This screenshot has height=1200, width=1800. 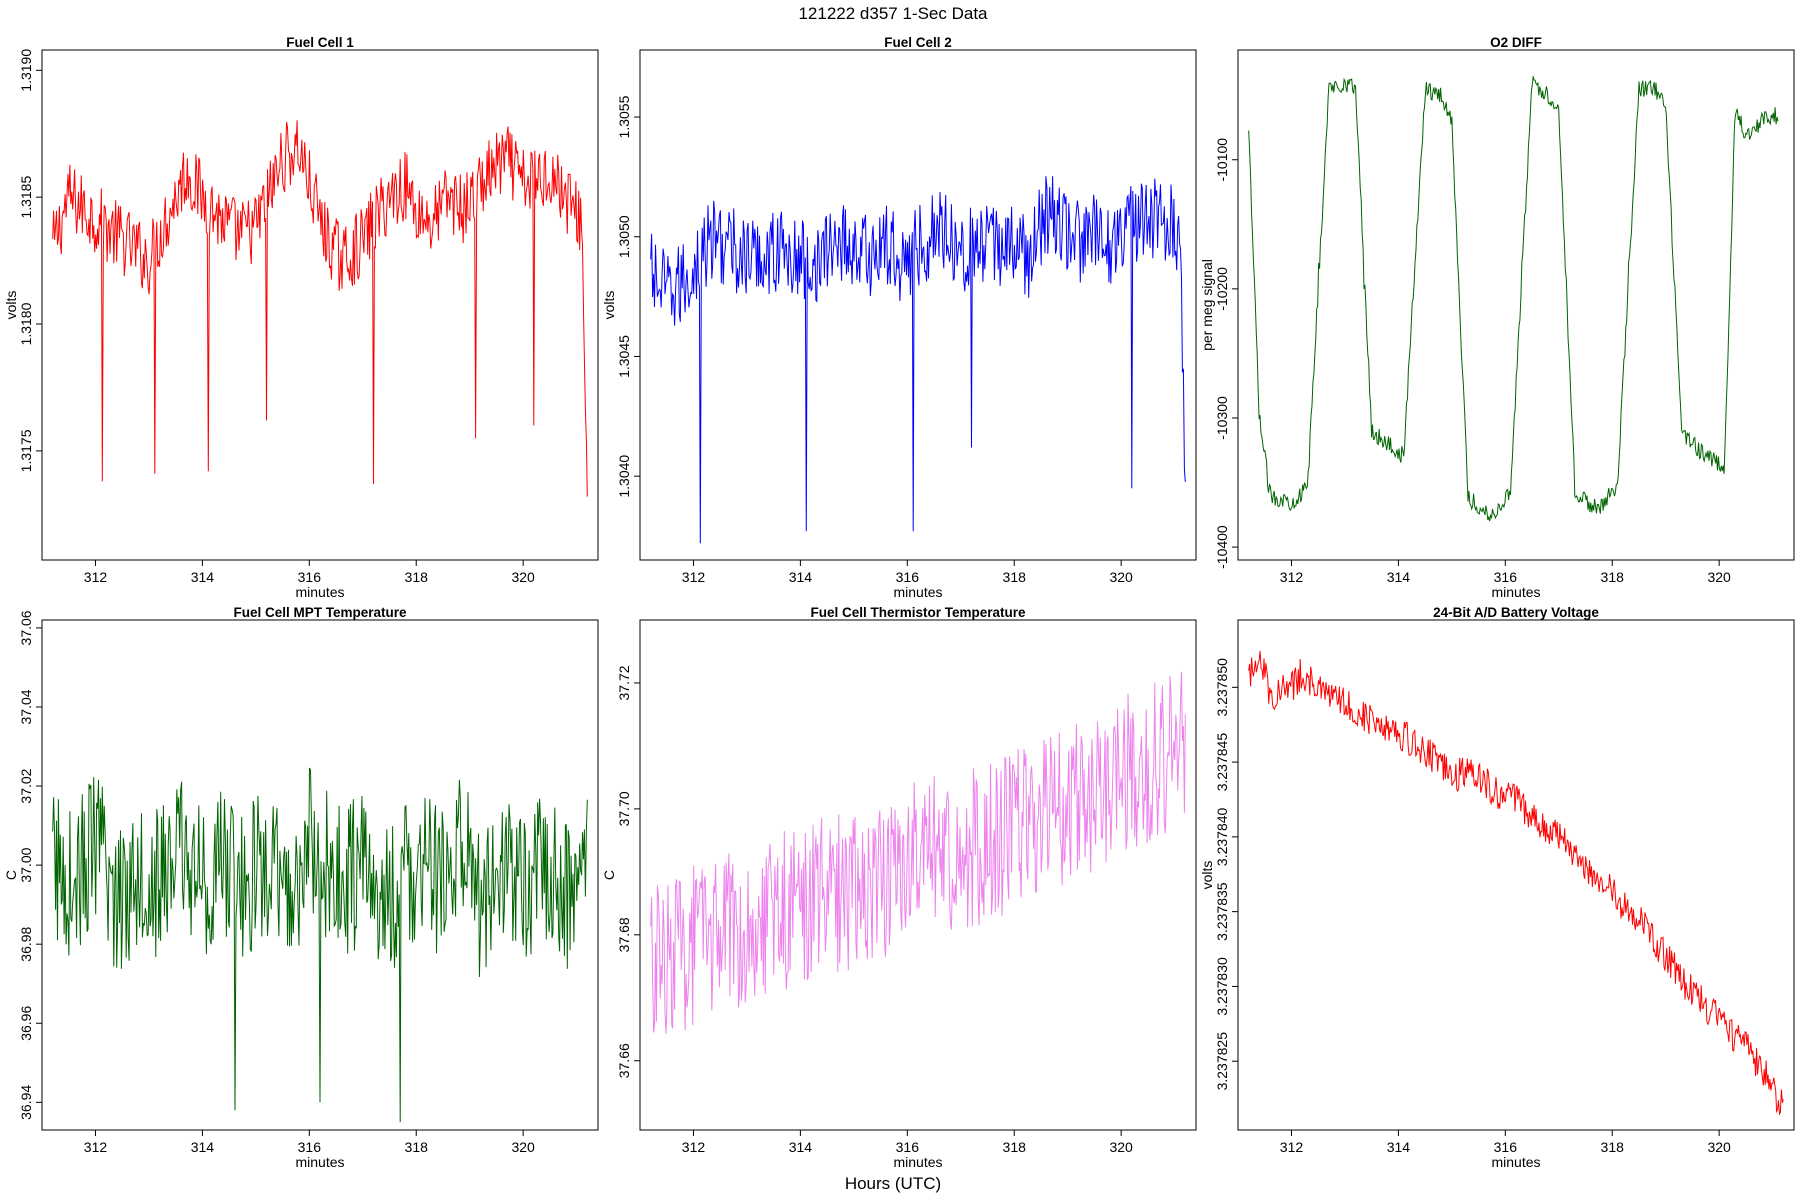 What do you see at coordinates (1222, 418) in the screenshot?
I see `y-tick-label: -10300` at bounding box center [1222, 418].